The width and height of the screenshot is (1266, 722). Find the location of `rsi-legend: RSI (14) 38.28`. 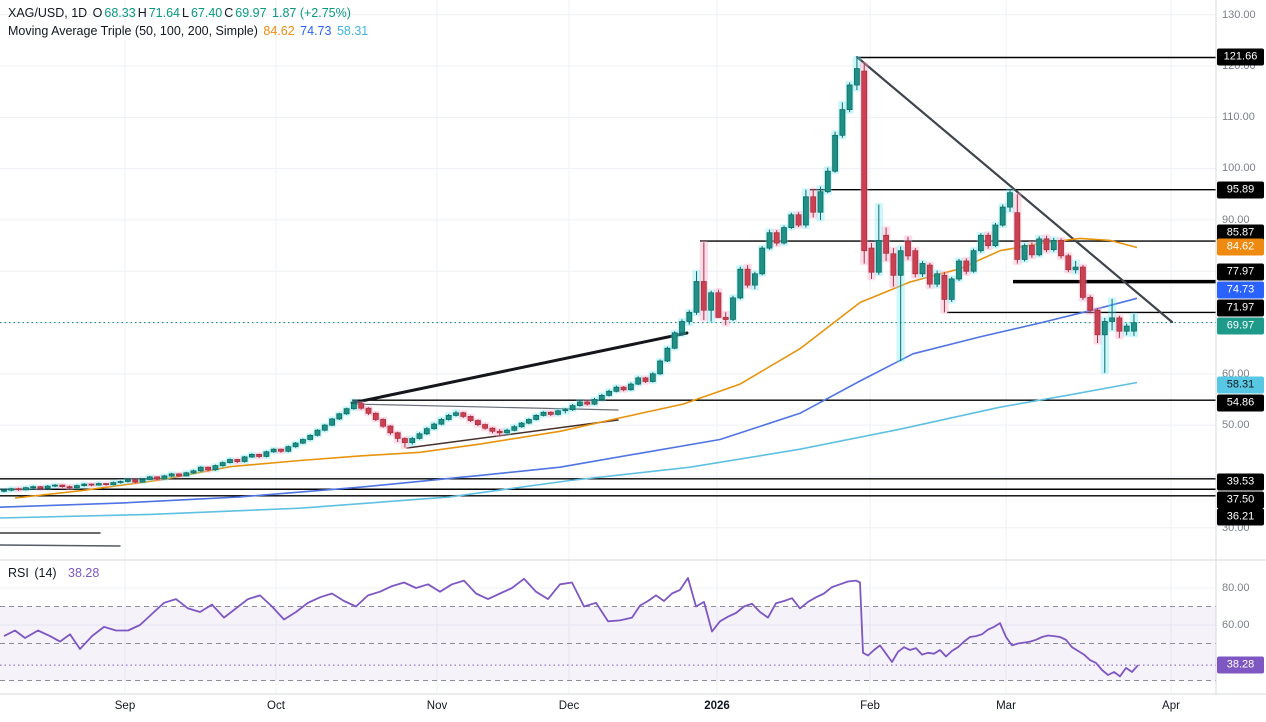

rsi-legend: RSI (14) 38.28 is located at coordinates (54, 573).